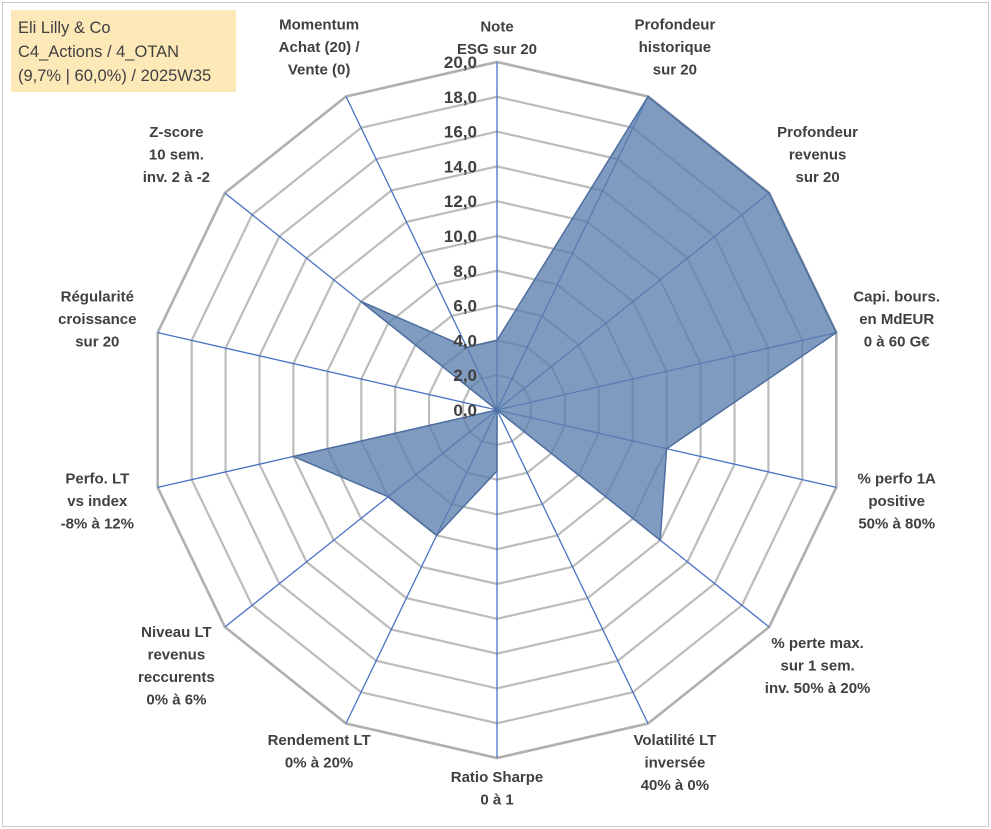  What do you see at coordinates (99, 52) in the screenshot?
I see `portfolio-category: C4_Actions / 4_OTAN` at bounding box center [99, 52].